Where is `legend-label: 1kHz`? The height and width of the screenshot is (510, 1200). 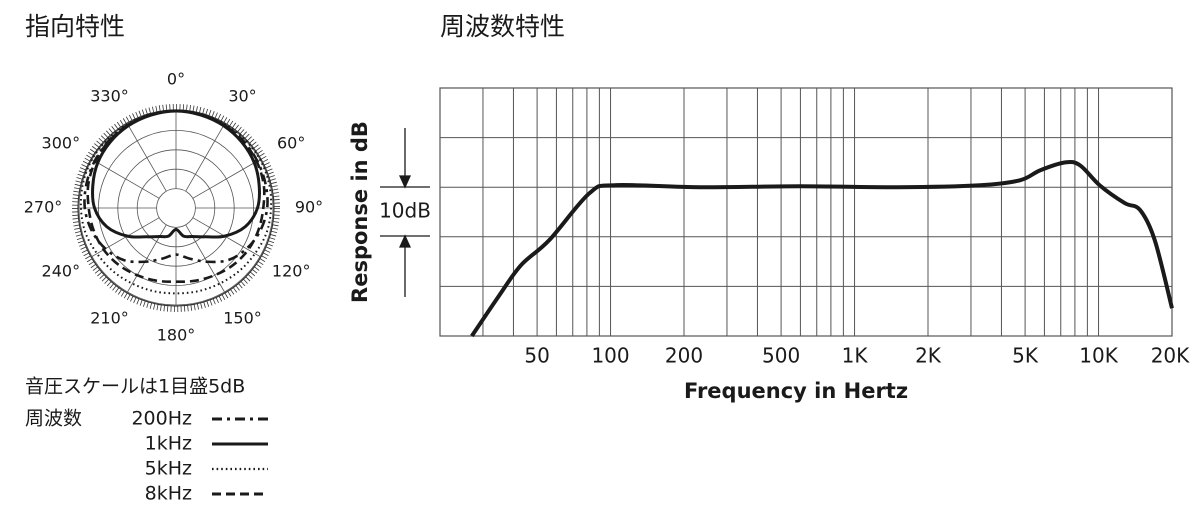 legend-label: 1kHz is located at coordinates (168, 444).